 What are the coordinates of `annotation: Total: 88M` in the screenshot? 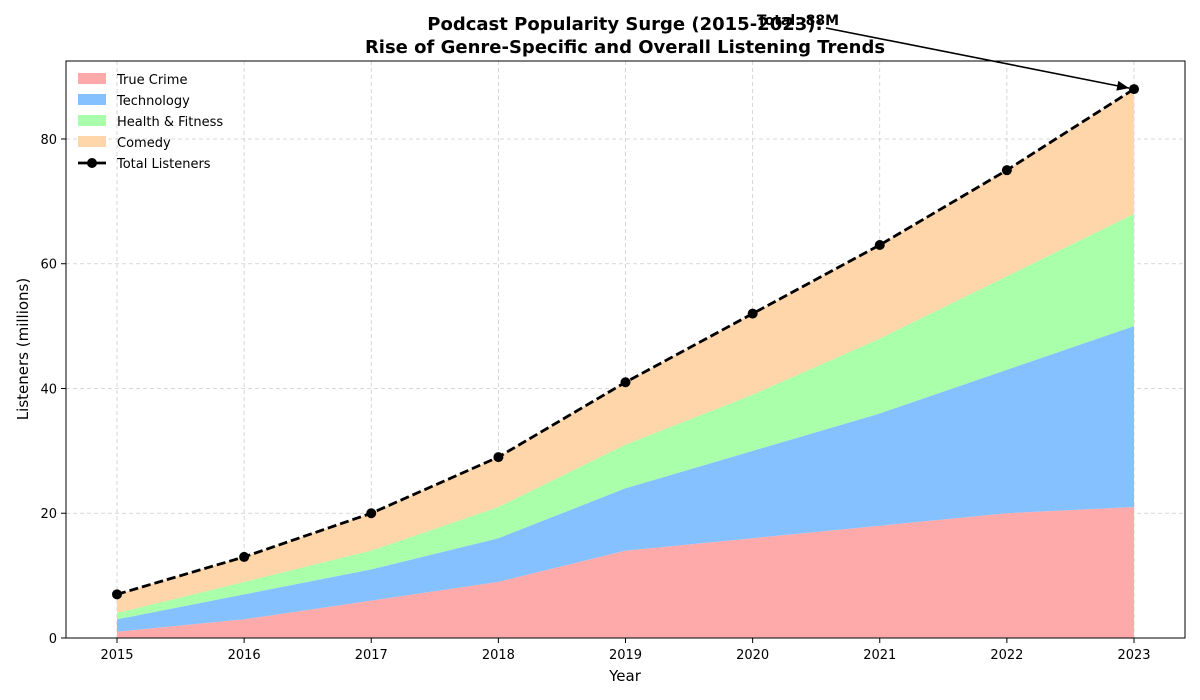 It's located at (943, 52).